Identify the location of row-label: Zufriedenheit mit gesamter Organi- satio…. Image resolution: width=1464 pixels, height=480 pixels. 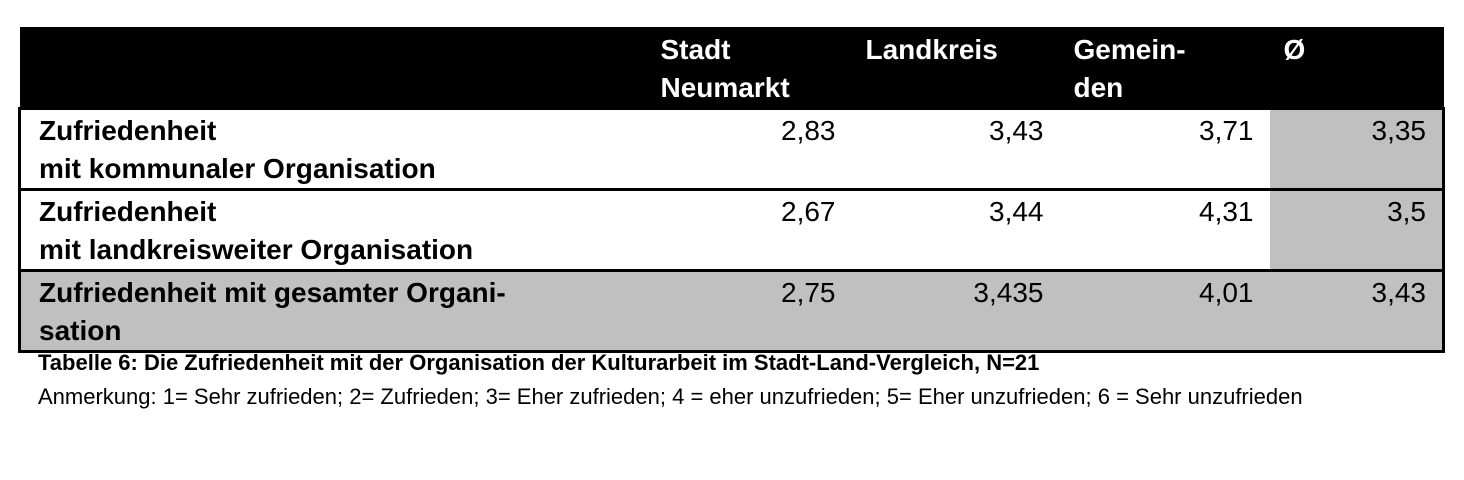
(272, 311).